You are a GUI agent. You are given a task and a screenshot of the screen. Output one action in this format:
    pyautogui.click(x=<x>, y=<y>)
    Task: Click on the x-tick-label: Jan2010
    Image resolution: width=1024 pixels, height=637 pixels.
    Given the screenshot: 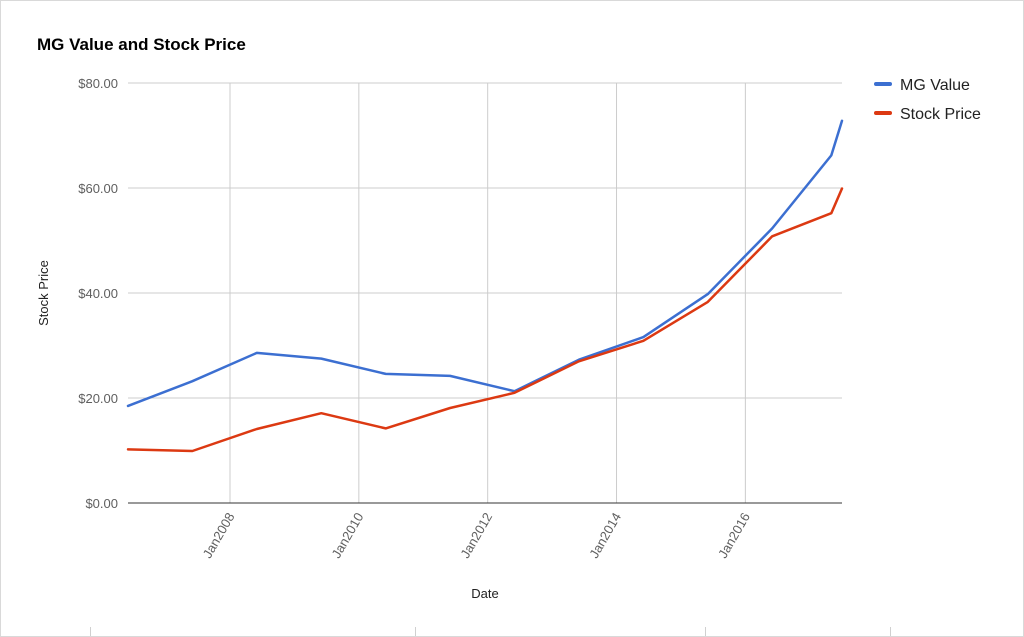 What is the action you would take?
    pyautogui.click(x=348, y=535)
    